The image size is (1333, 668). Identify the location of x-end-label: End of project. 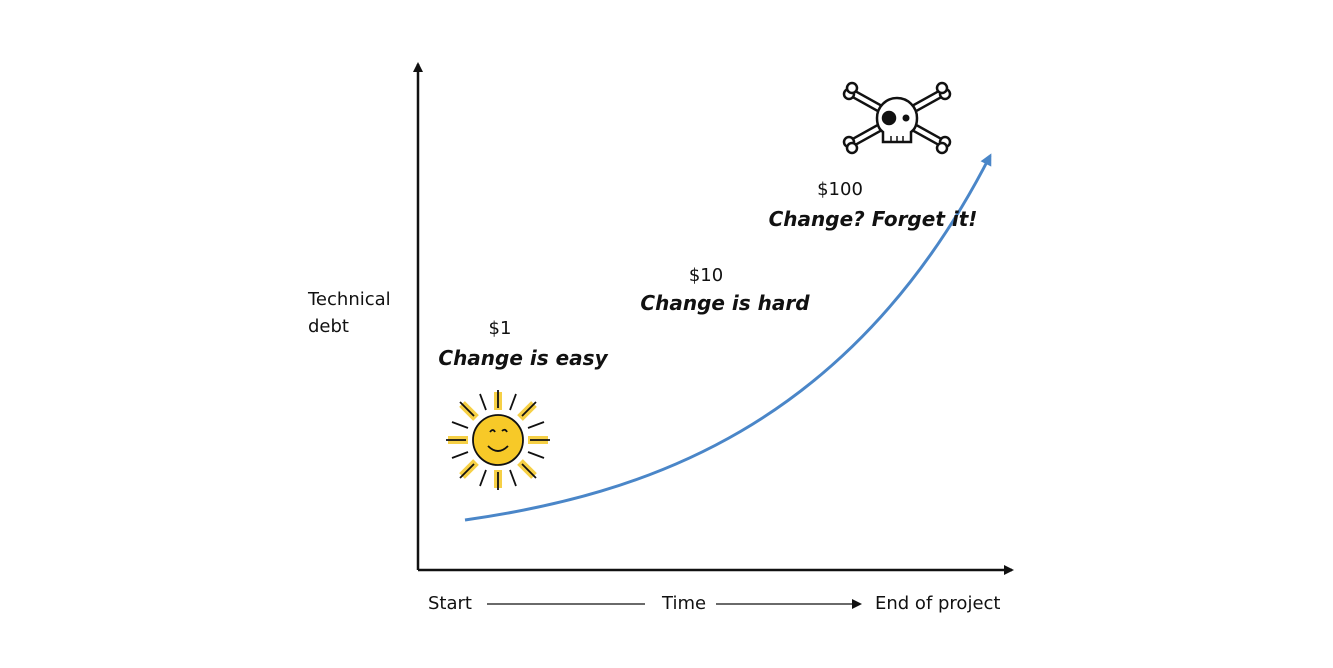
(937, 603).